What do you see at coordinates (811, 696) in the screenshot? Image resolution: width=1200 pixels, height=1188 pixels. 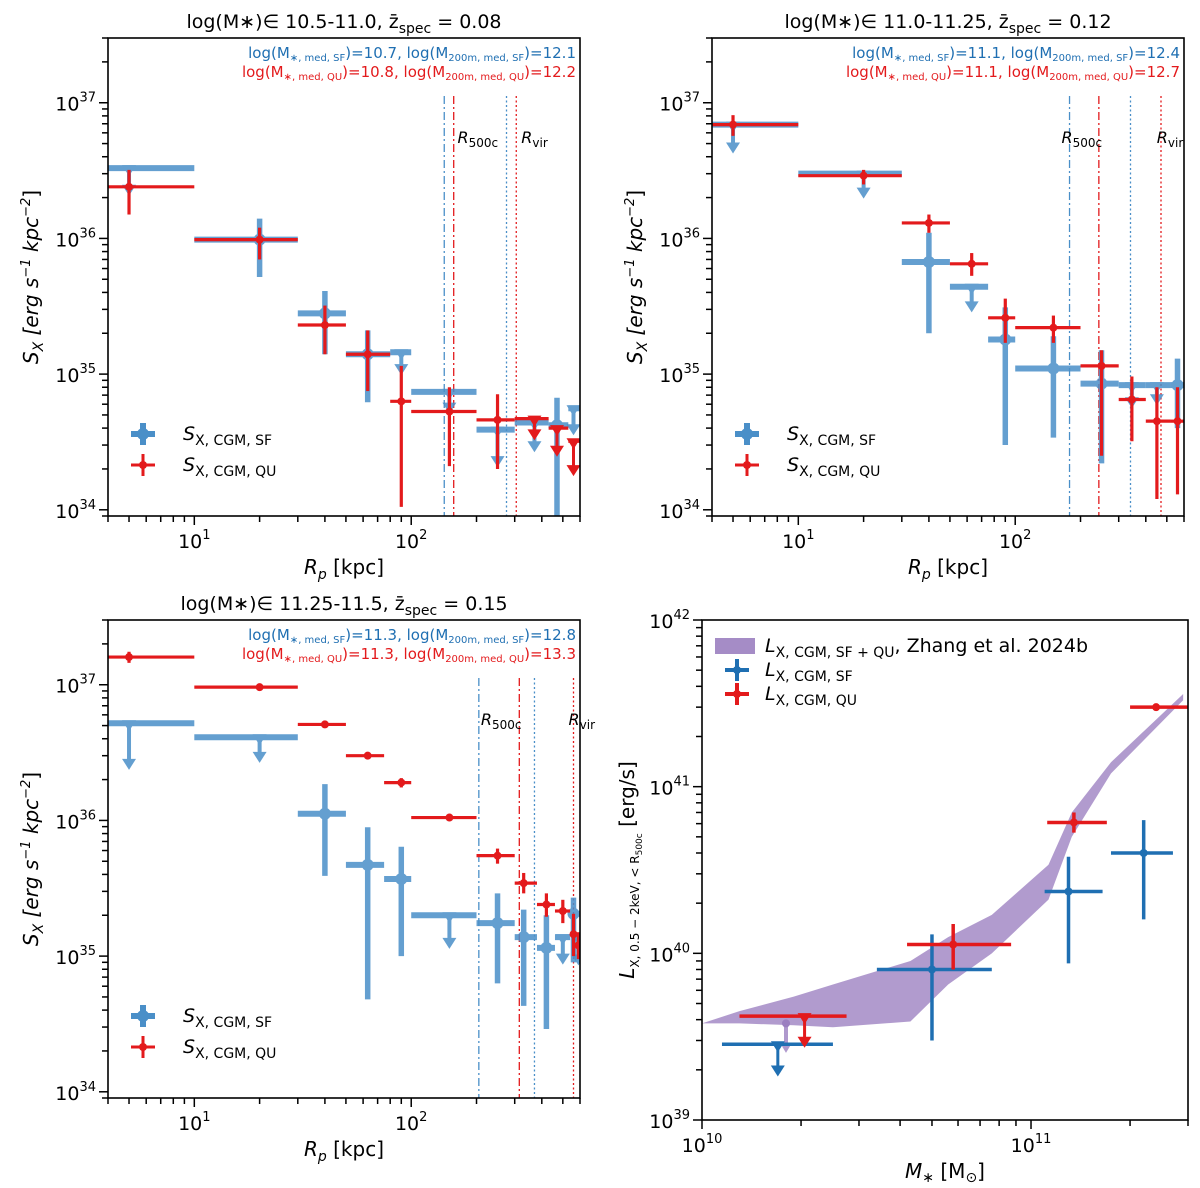 I see `legend-label-qu: LX, CGM, QU` at bounding box center [811, 696].